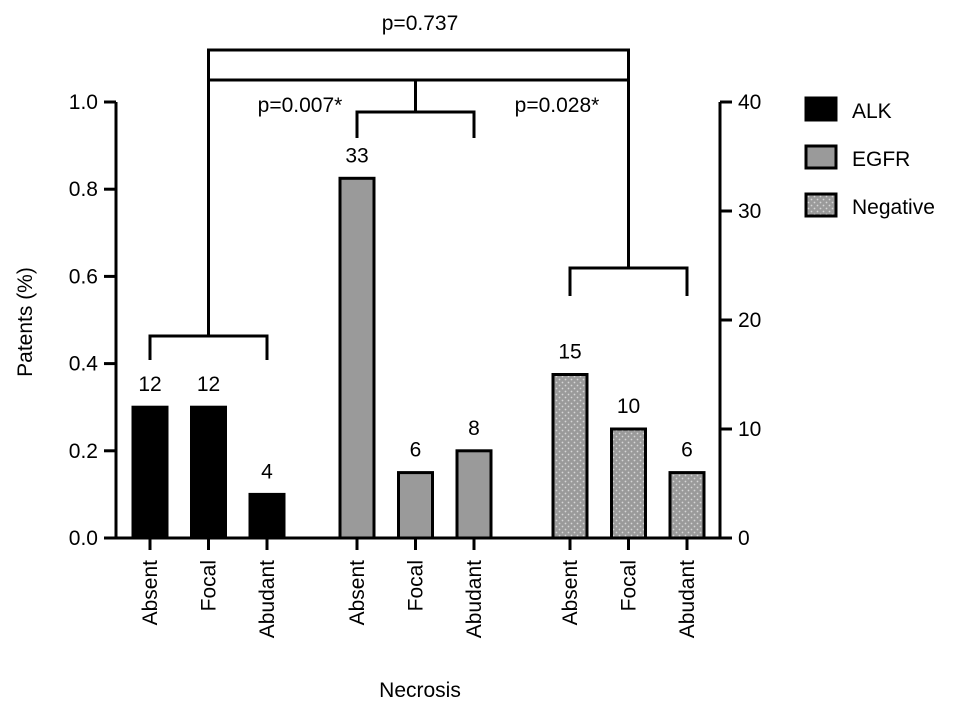 The image size is (969, 714). I want to click on y2-tick-label: 40, so click(749, 102).